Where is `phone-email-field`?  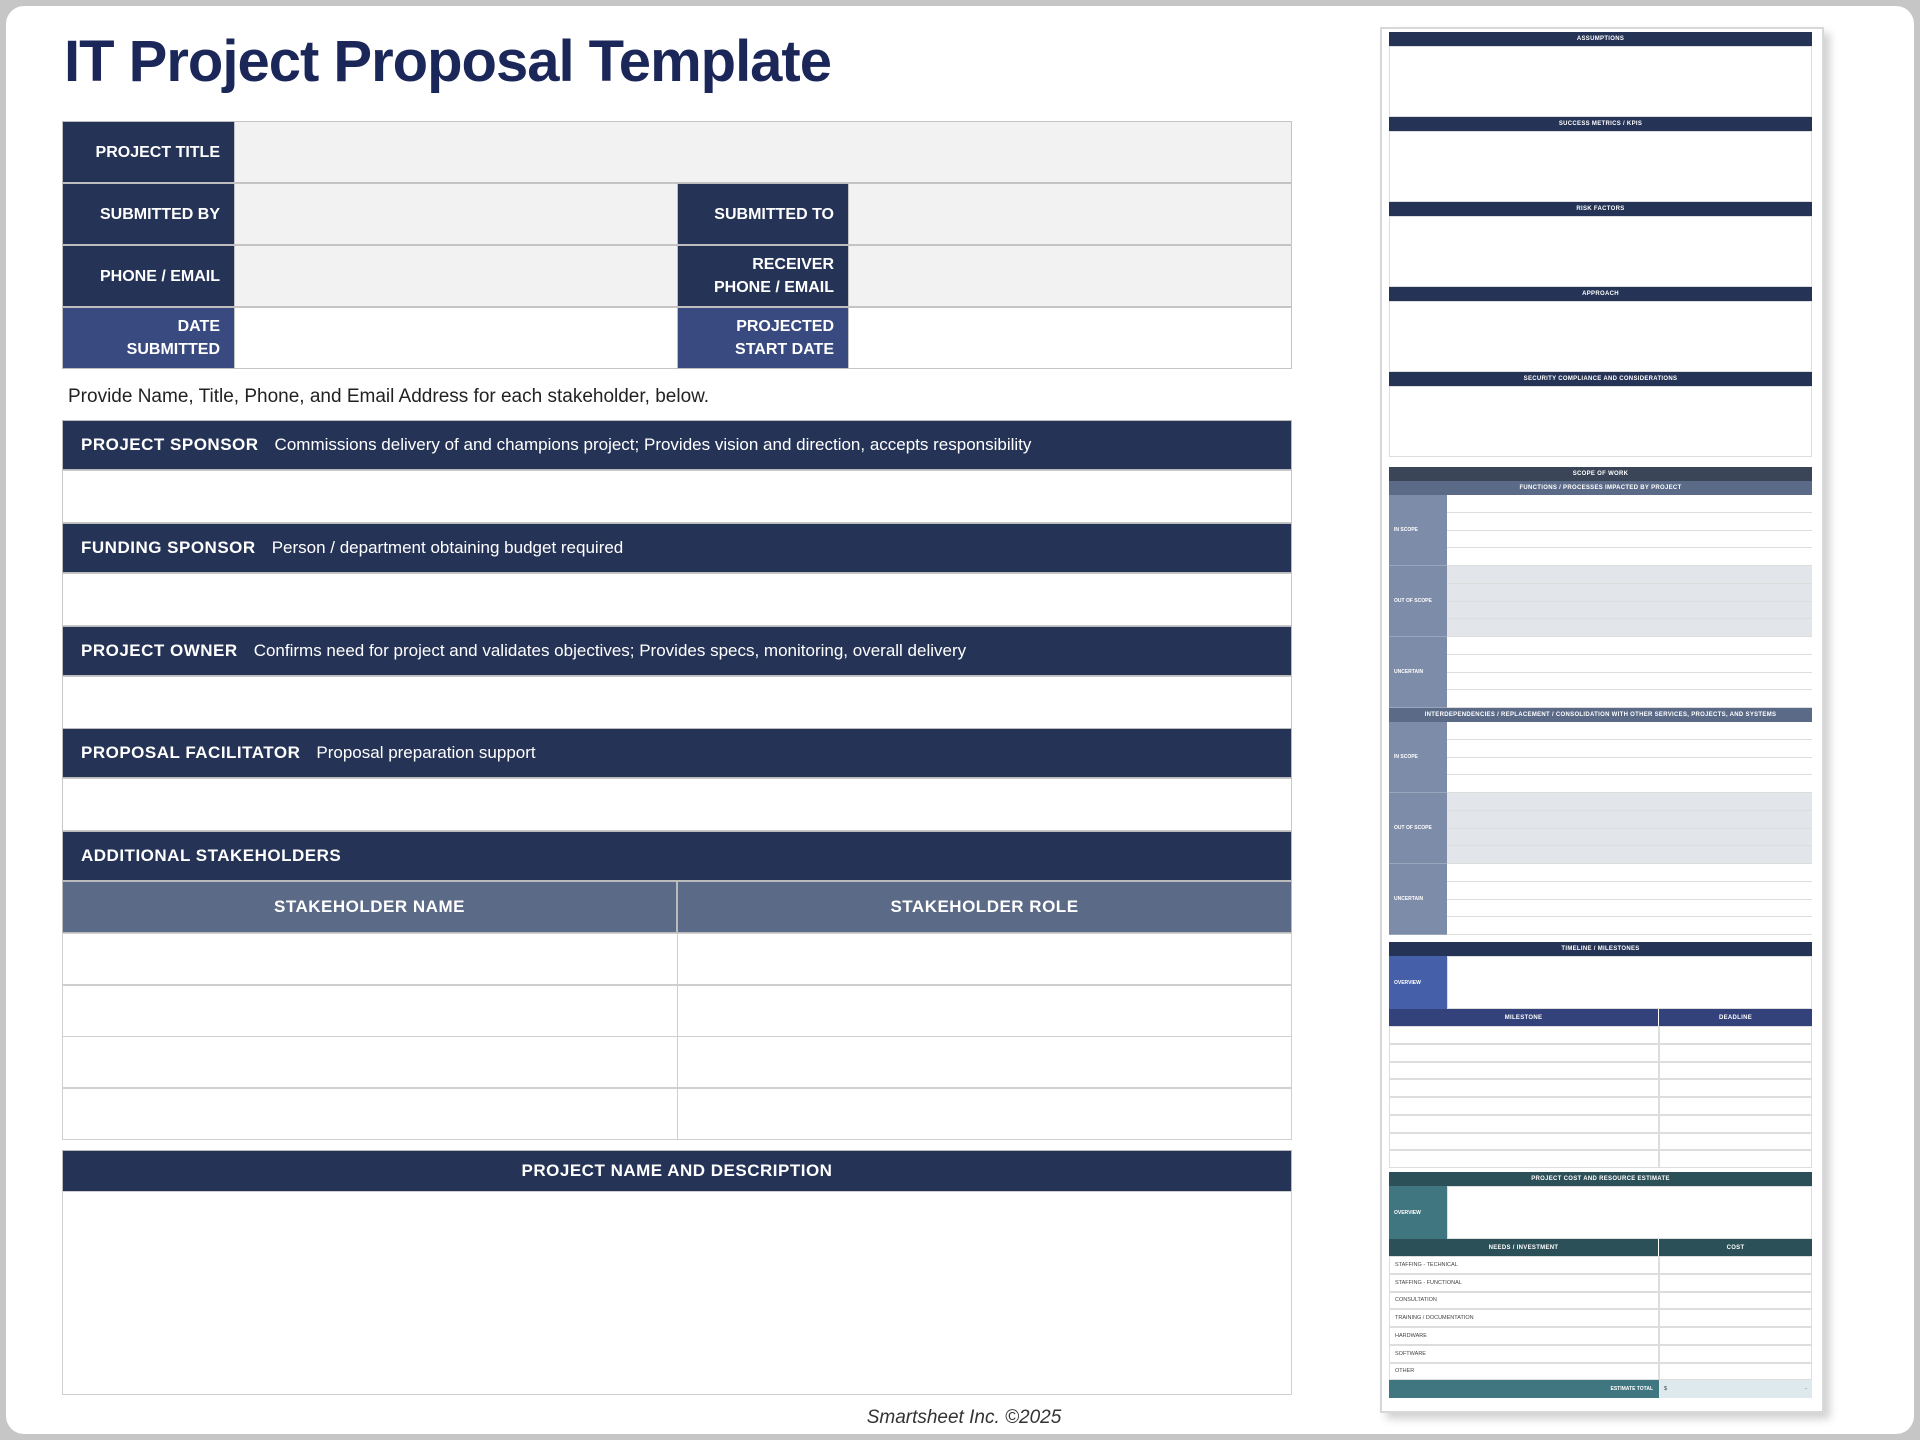 phone-email-field is located at coordinates (456, 276).